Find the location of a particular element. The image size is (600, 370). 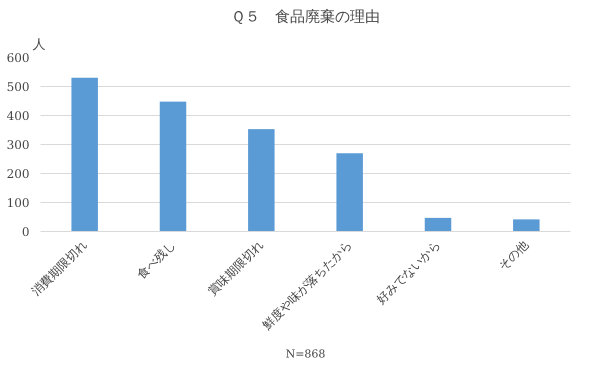

y-tick-label: 100 is located at coordinates (18, 203).